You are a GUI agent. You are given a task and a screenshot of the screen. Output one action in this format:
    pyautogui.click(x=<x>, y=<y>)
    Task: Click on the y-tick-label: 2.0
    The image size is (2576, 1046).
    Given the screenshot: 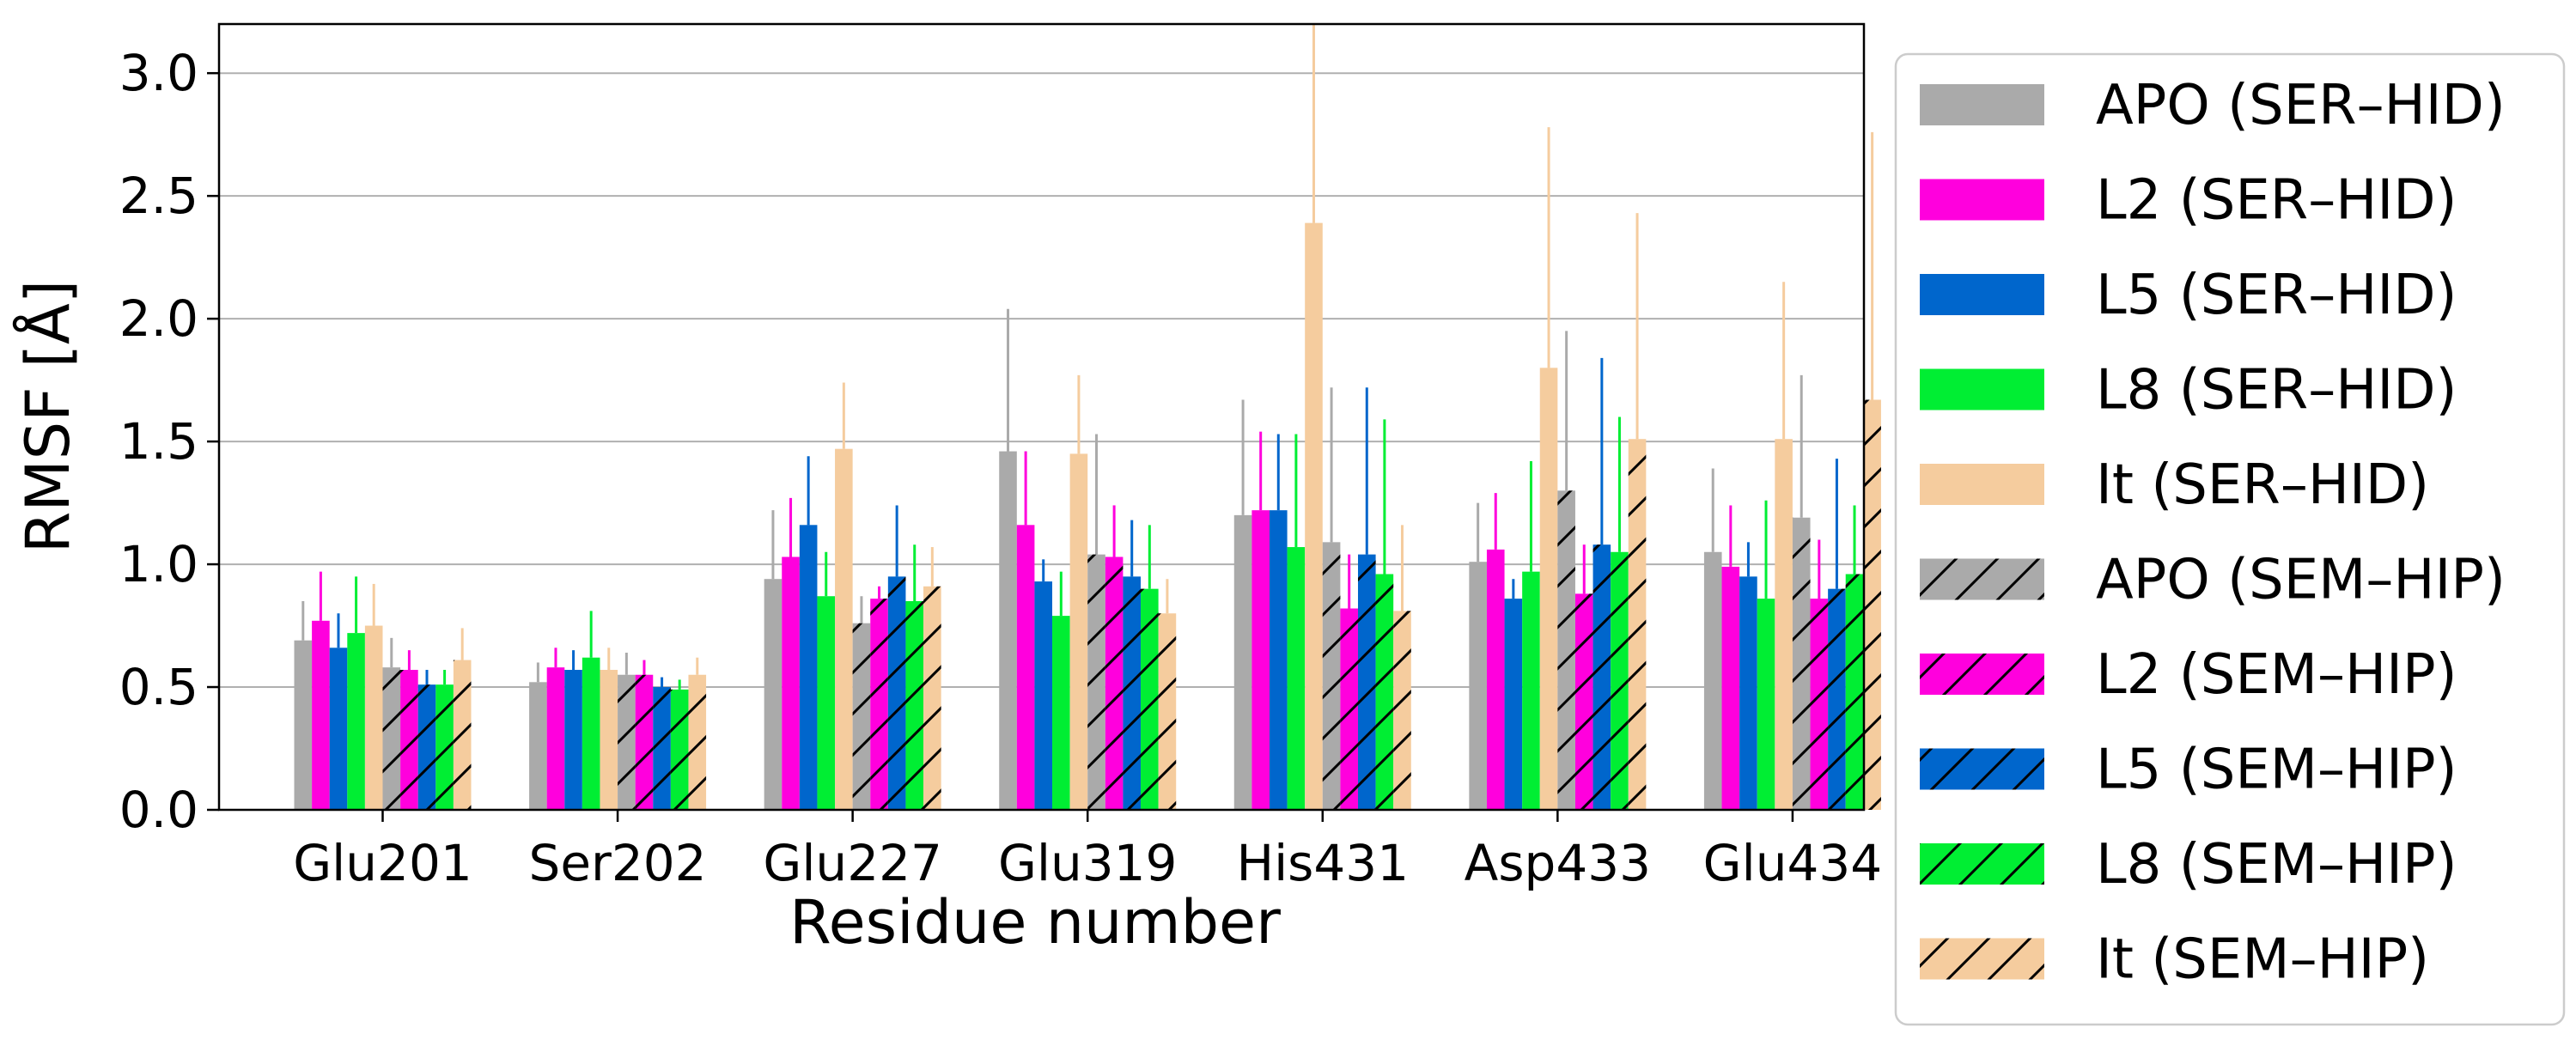 What is the action you would take?
    pyautogui.click(x=158, y=318)
    